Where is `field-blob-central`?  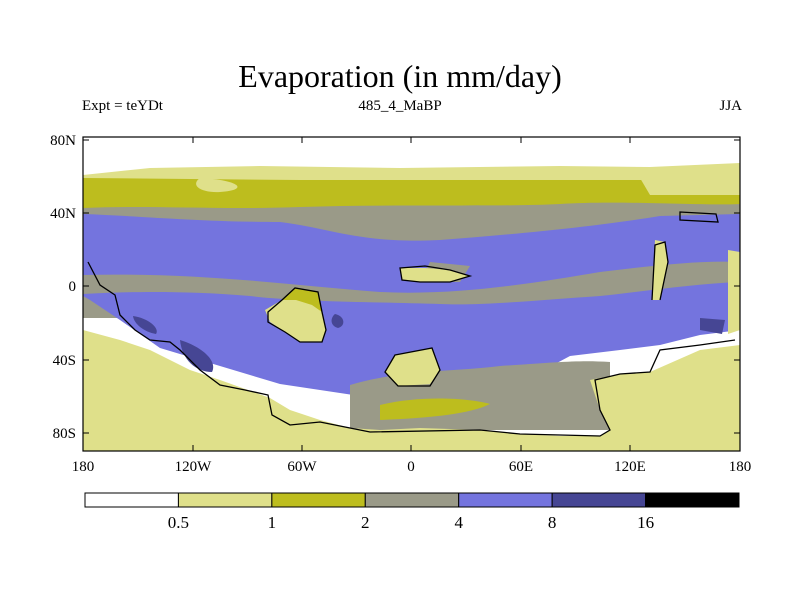
field-blob-central is located at coordinates (337, 321).